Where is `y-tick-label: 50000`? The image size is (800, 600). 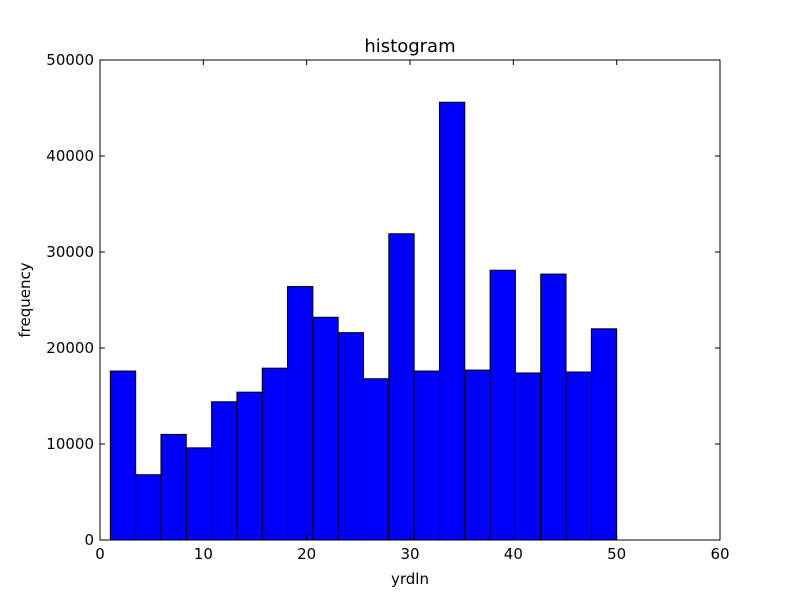
y-tick-label: 50000 is located at coordinates (70, 60).